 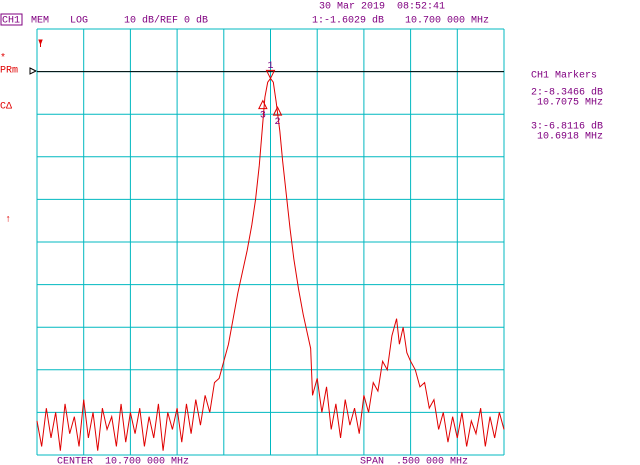 What do you see at coordinates (8, 220) in the screenshot?
I see `left-label: ↑` at bounding box center [8, 220].